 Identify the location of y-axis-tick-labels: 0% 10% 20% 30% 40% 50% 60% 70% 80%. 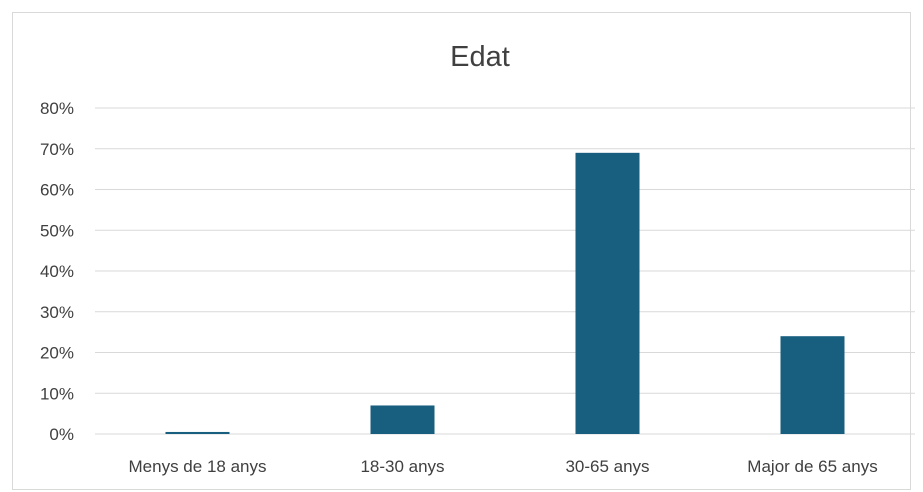
(57, 271).